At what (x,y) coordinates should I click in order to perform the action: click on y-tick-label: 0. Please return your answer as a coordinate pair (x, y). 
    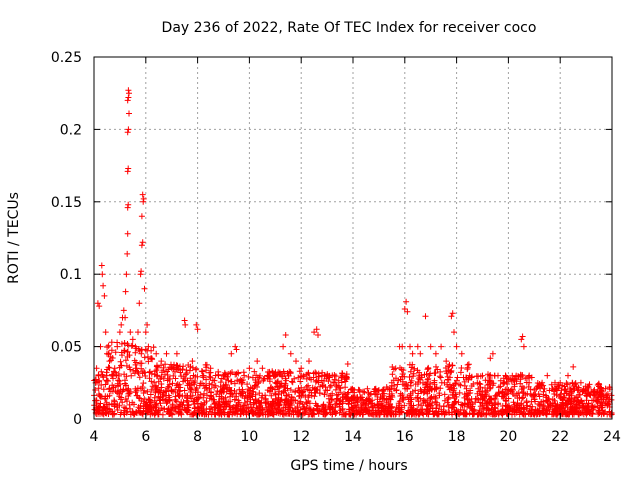
    Looking at the image, I should click on (77, 420).